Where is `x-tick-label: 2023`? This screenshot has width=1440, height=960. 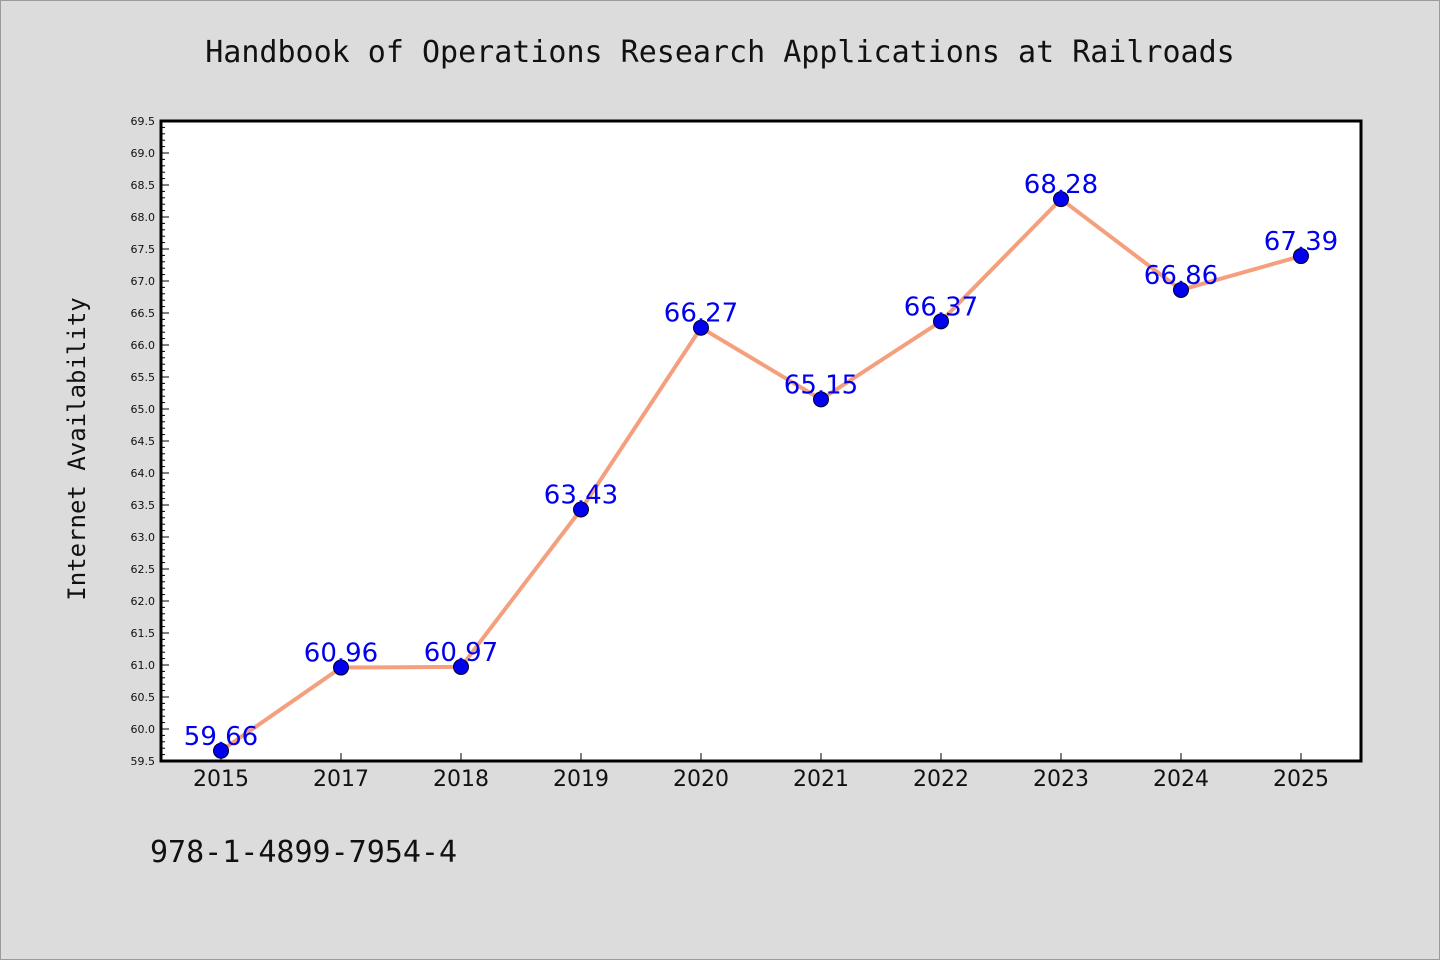 x-tick-label: 2023 is located at coordinates (1061, 779).